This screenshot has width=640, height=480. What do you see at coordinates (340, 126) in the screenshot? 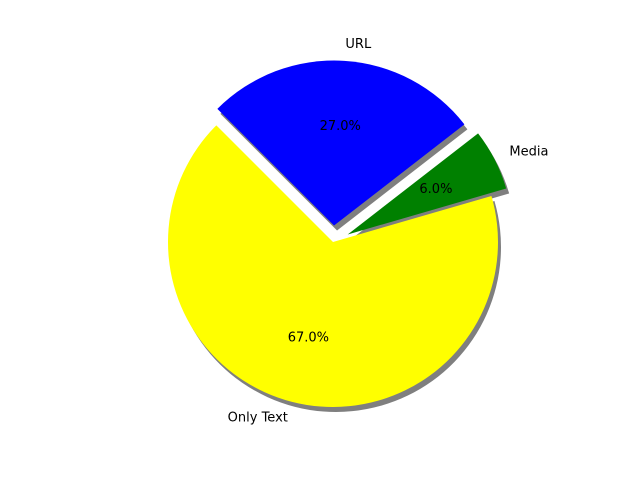
I see `pct-label-url: 27.0%` at bounding box center [340, 126].